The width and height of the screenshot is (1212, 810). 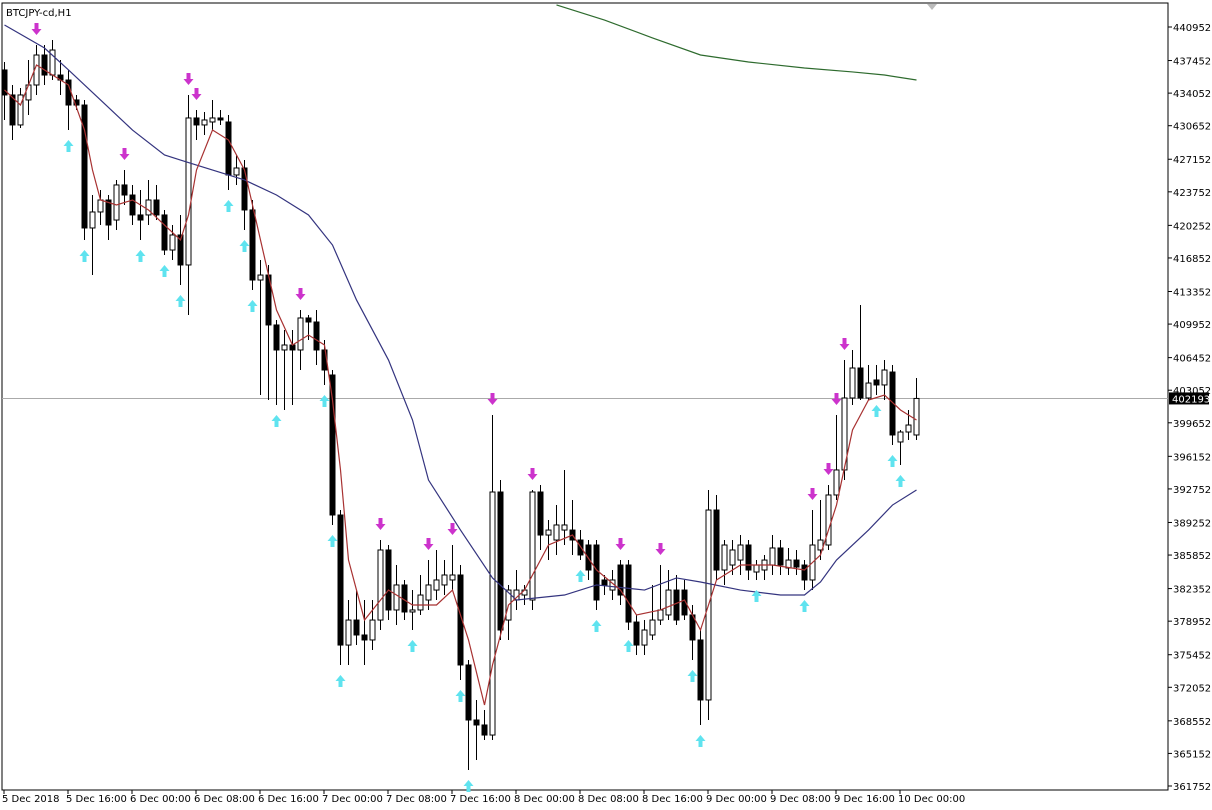 What do you see at coordinates (1192, 325) in the screenshot?
I see `y-tick-label: 409952` at bounding box center [1192, 325].